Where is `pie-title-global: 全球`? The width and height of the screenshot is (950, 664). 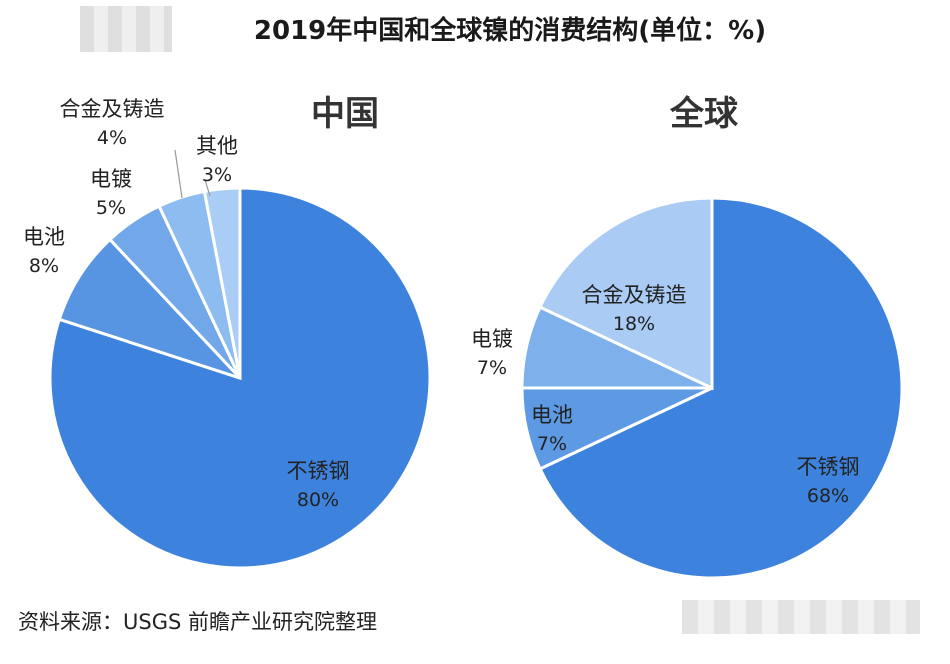 pie-title-global: 全球 is located at coordinates (704, 114).